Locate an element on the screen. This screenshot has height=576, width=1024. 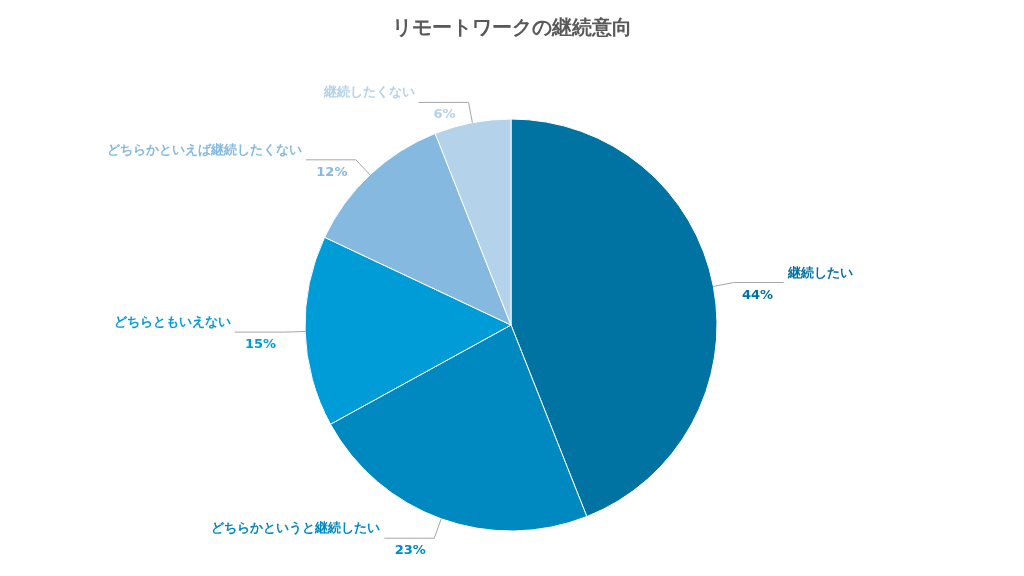
data-label: 6% is located at coordinates (444, 114).